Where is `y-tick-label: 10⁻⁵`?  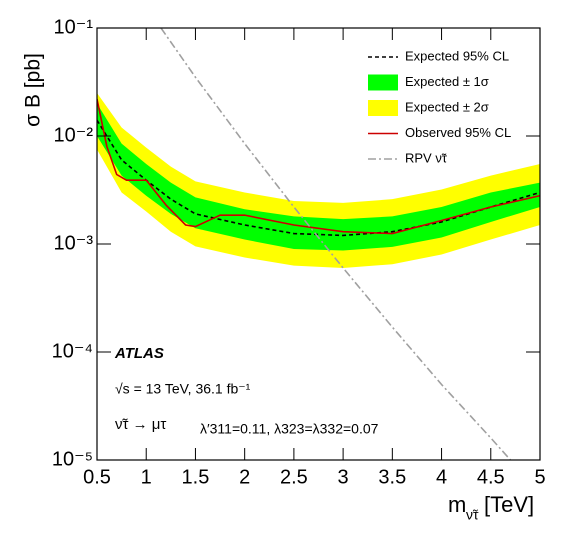 y-tick-label: 10⁻⁵ is located at coordinates (72, 459).